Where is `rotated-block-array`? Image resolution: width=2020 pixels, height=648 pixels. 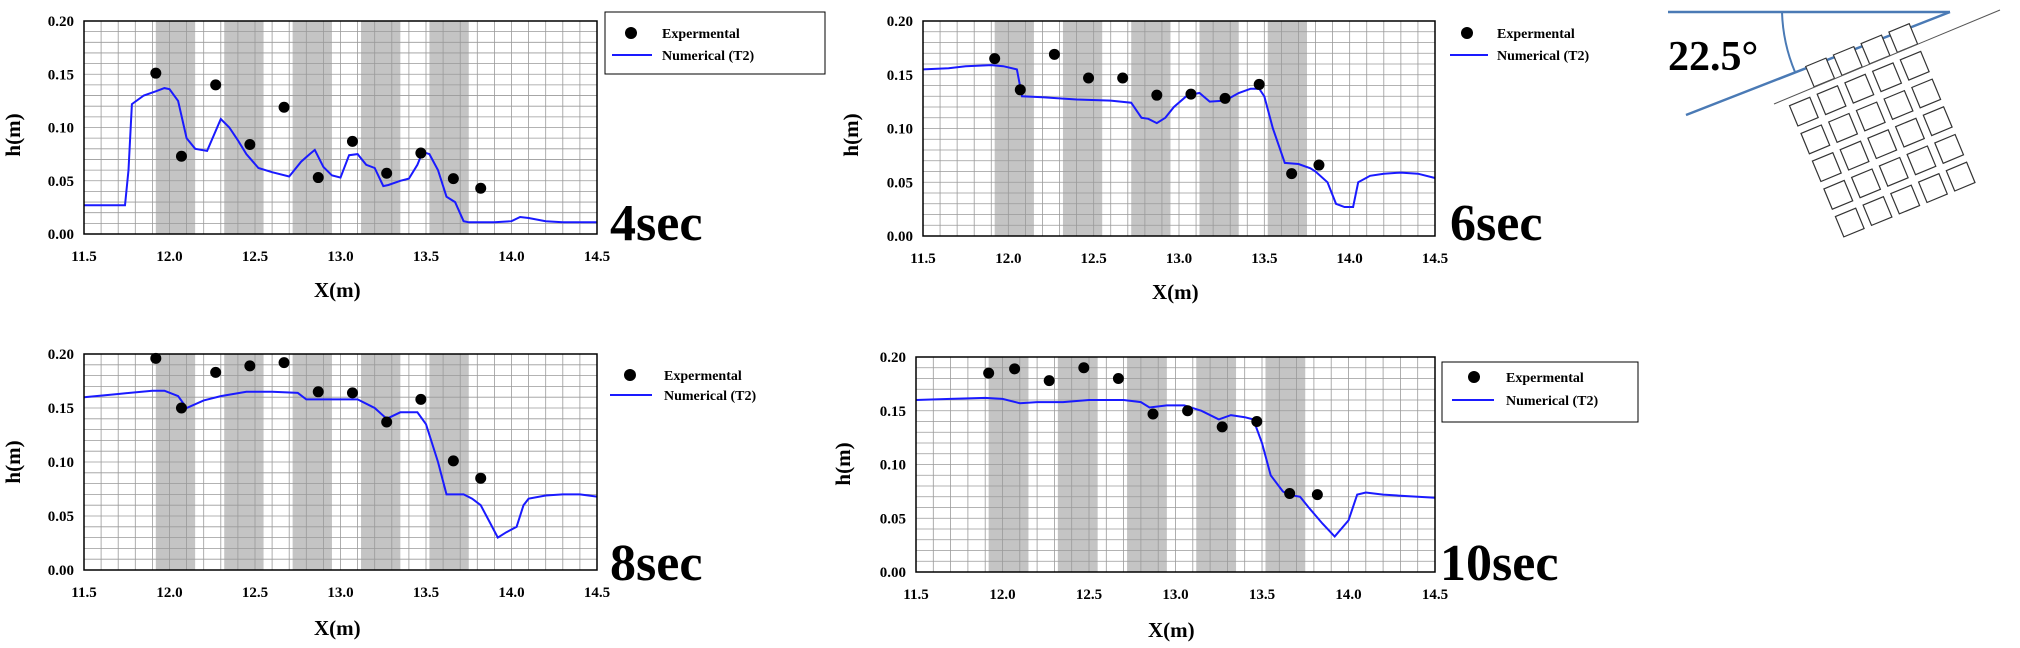 rotated-block-array is located at coordinates (1887, 123).